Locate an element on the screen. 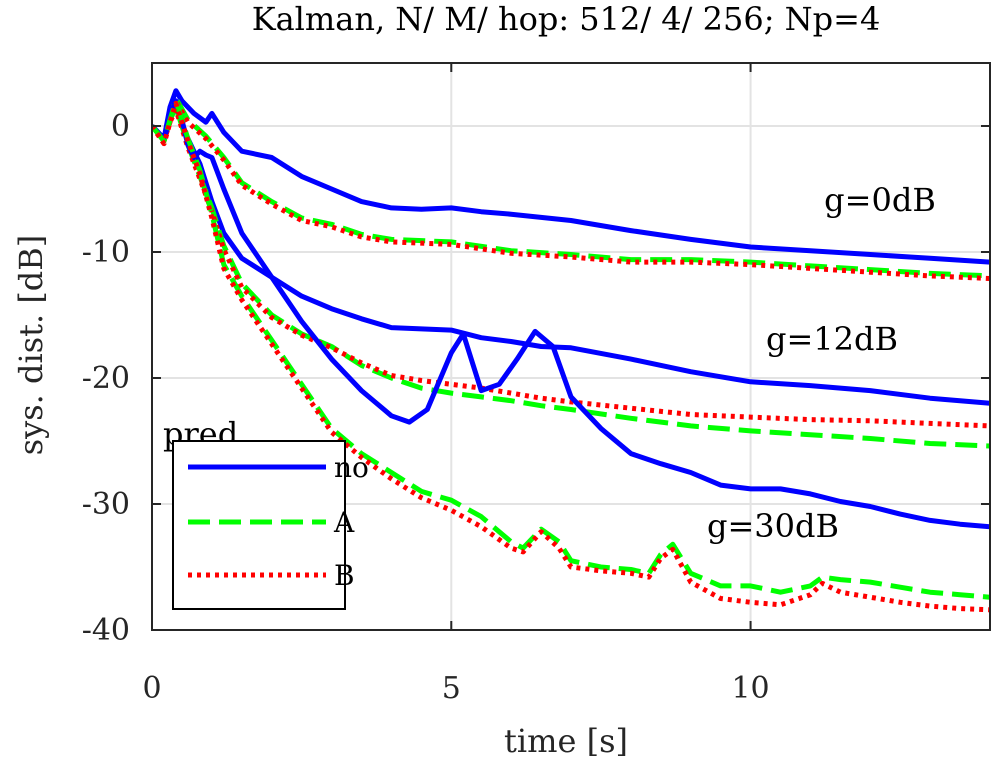 This screenshot has width=996, height=768. x-tick-label-0: 0 is located at coordinates (151, 688).